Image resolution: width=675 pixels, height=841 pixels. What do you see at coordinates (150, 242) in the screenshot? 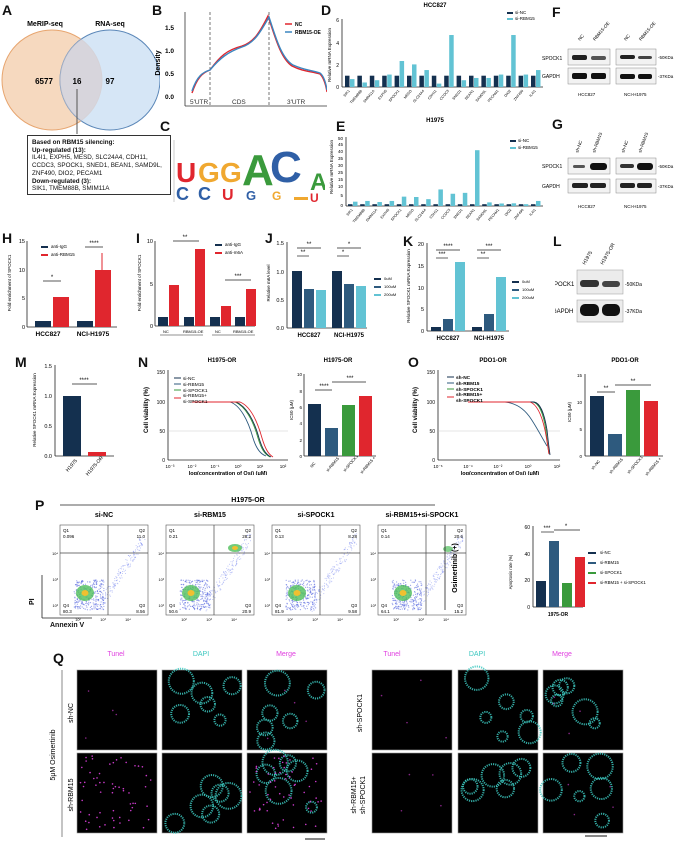
I see `svg-text: 10` at bounding box center [150, 242].